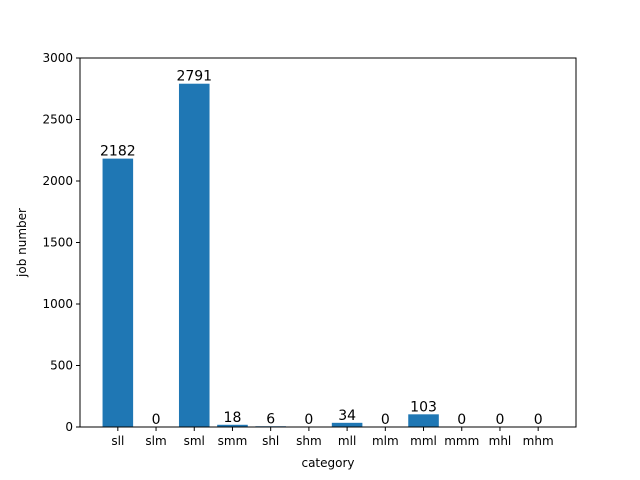  Describe the element at coordinates (117, 441) in the screenshot. I see `x-tick-label-sll: sll` at that location.